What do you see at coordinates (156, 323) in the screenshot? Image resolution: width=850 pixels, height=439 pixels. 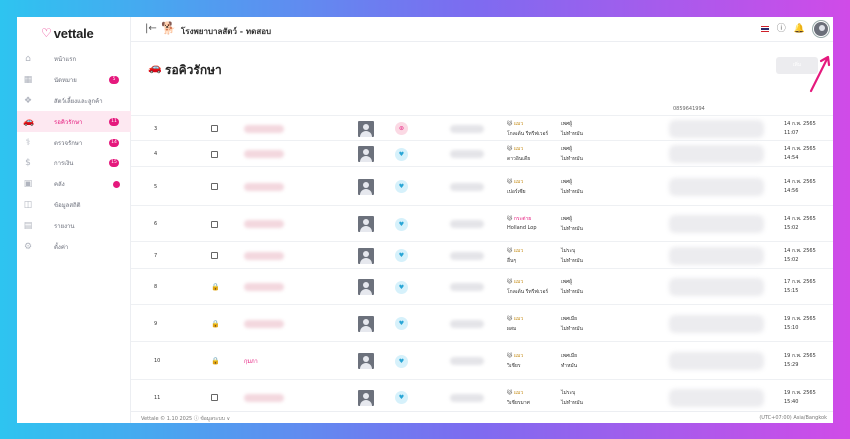 I see `queue-number: 9` at bounding box center [156, 323].